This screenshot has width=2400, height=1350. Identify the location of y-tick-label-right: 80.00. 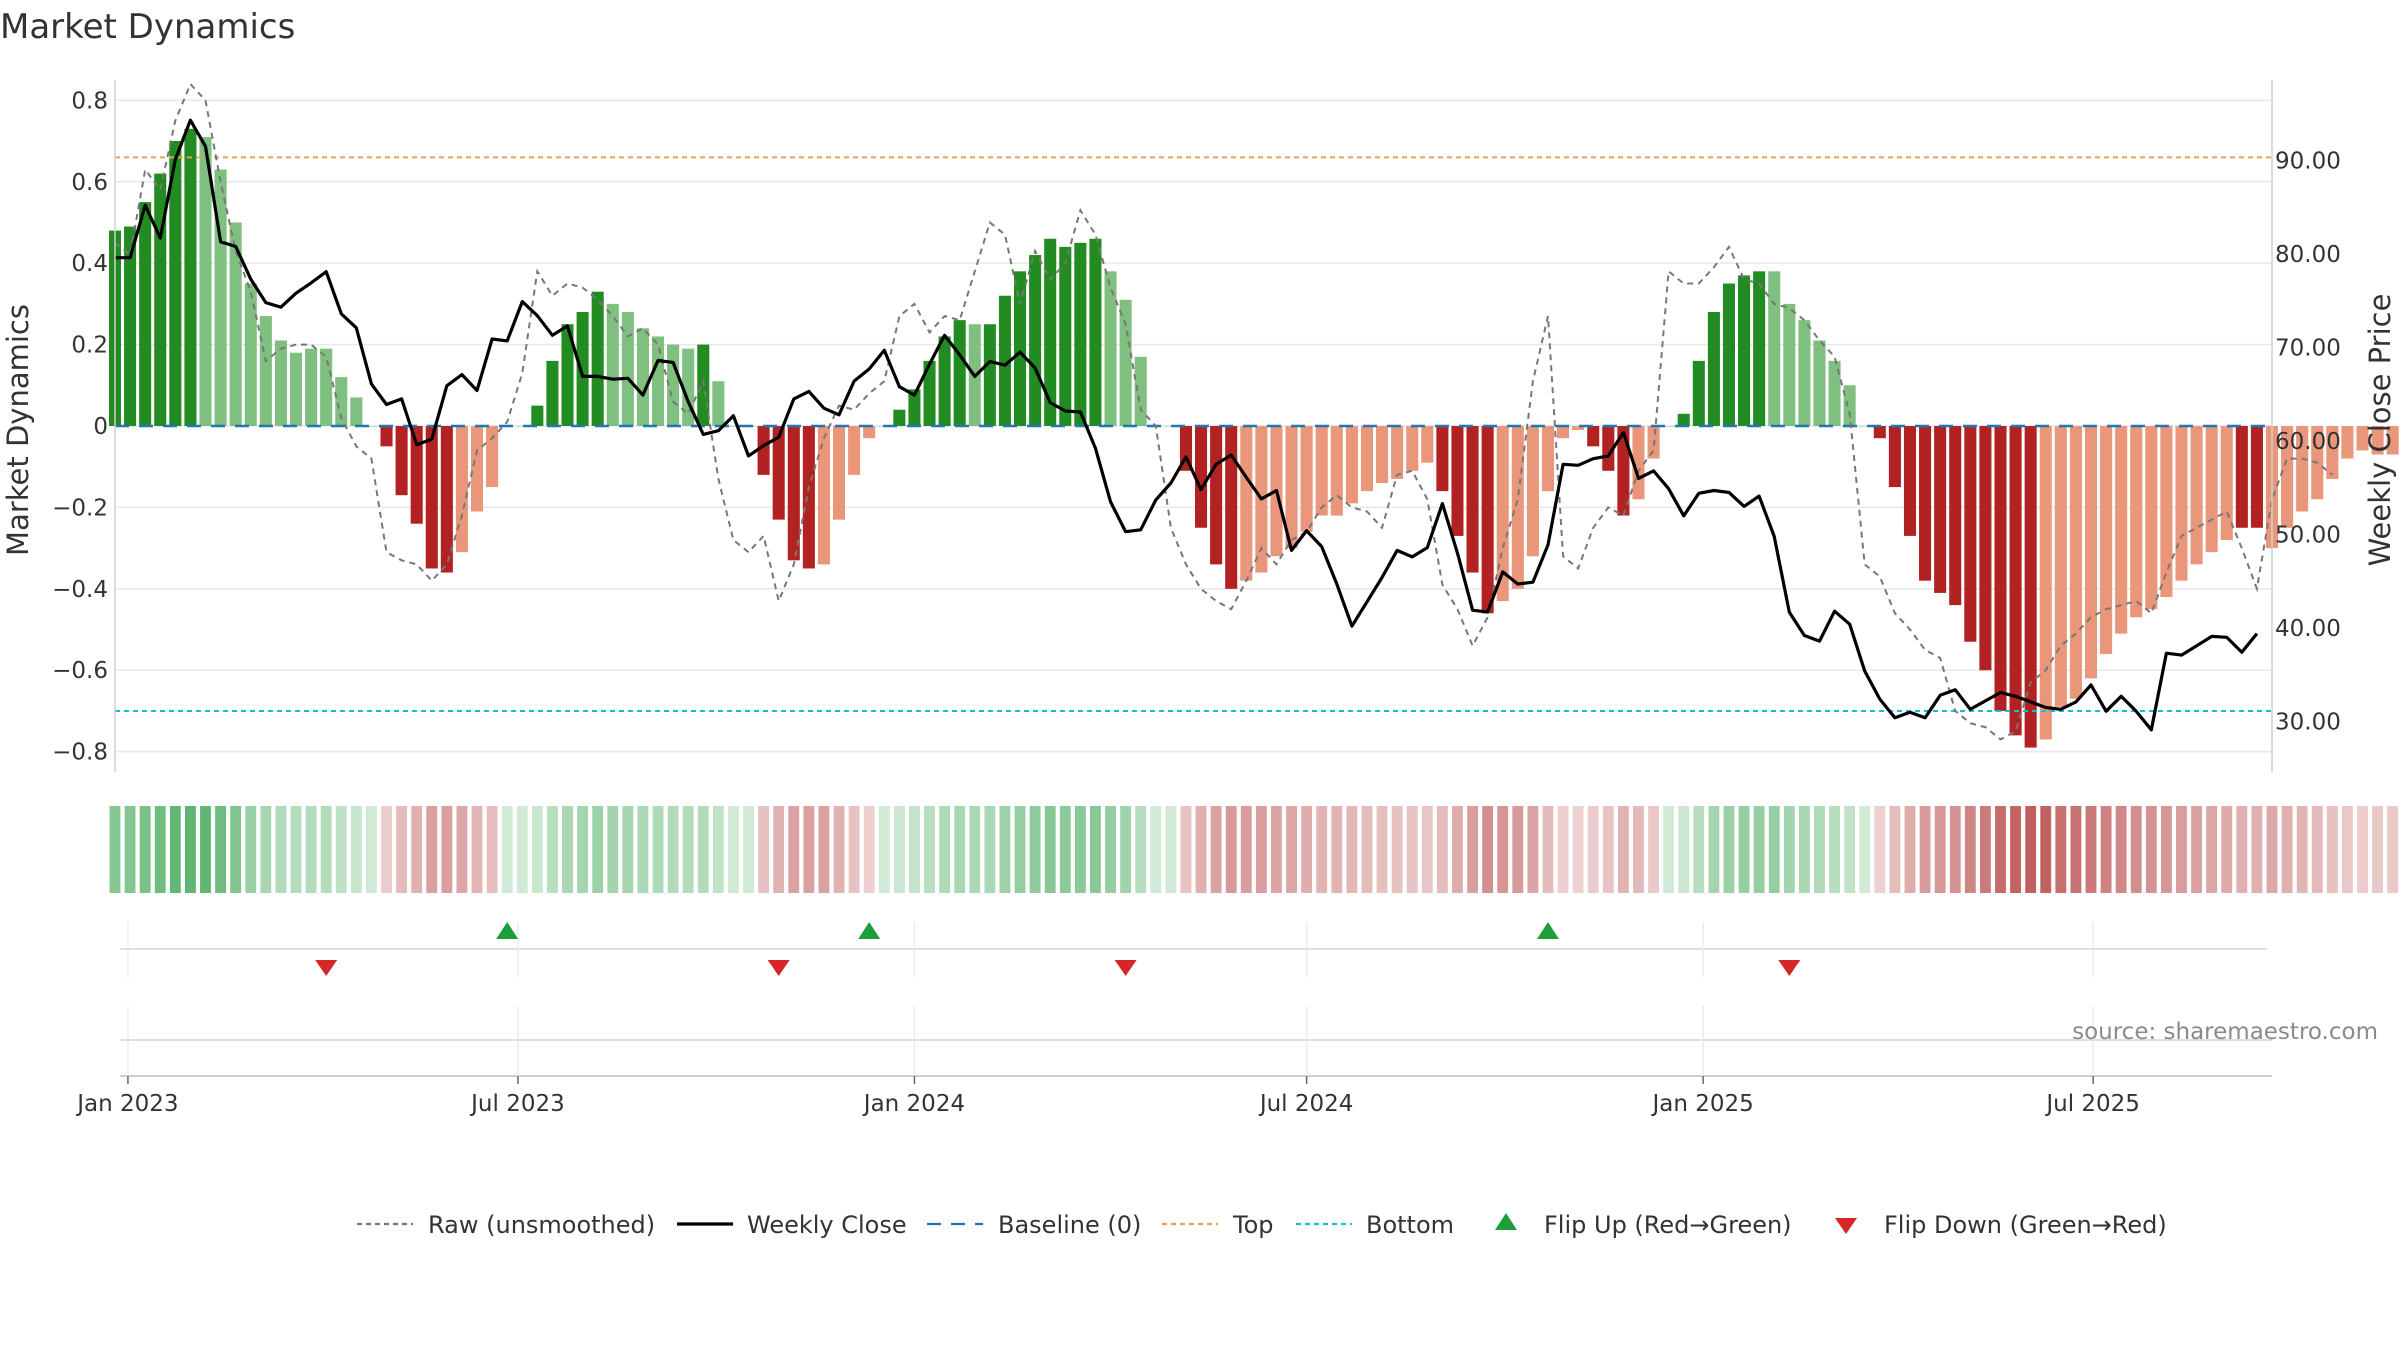
(2308, 255).